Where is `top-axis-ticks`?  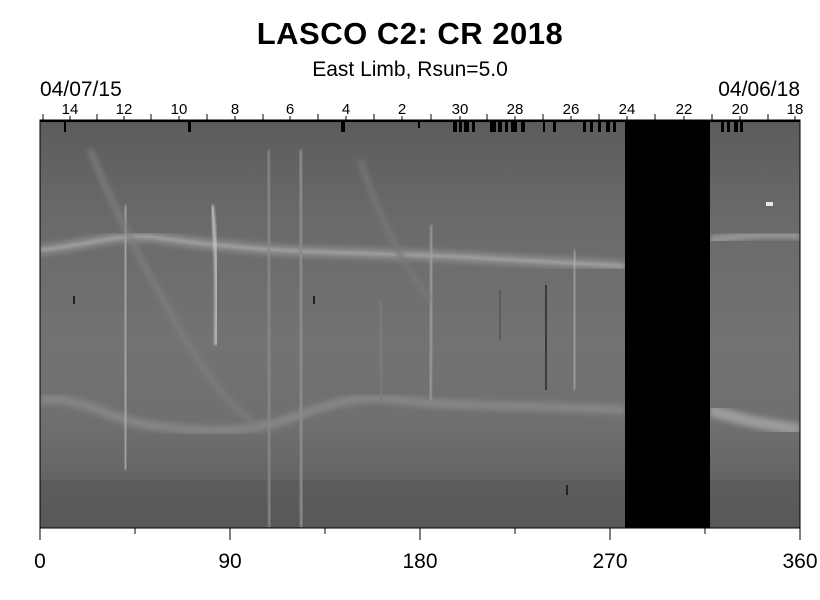 top-axis-ticks is located at coordinates (419, 117).